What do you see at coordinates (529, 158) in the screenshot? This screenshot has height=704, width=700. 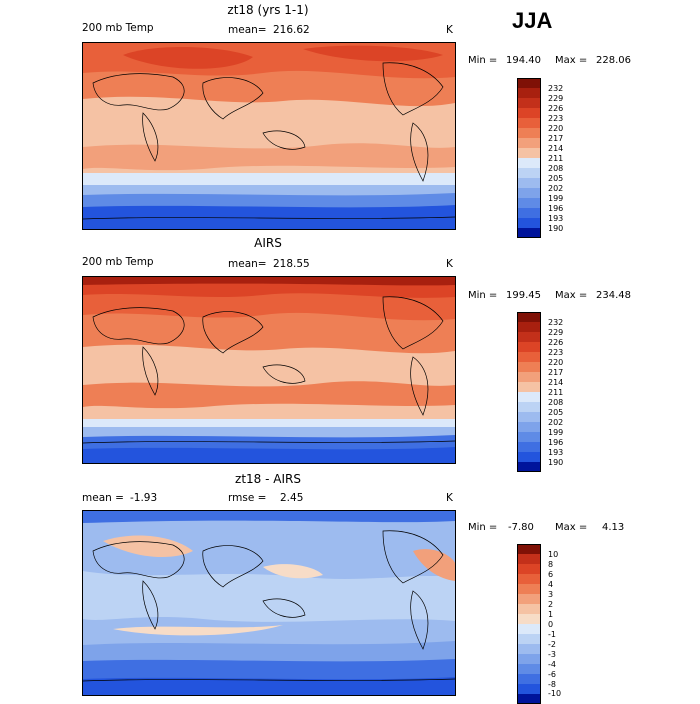 I see `panel1-colorbar` at bounding box center [529, 158].